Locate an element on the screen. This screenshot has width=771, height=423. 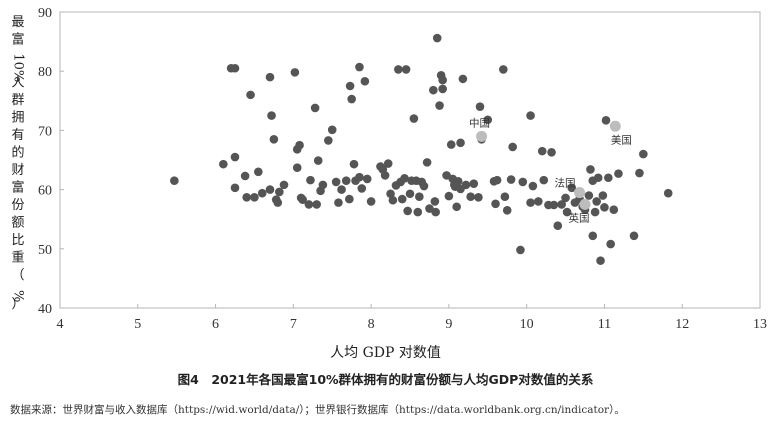
x-tick-label: 9 is located at coordinates (448, 324).